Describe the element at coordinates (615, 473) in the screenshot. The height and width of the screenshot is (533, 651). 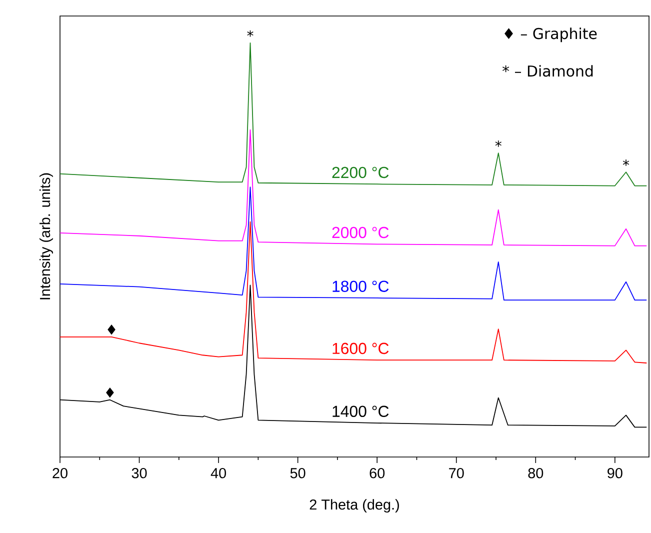
I see `x-tick-label: 90` at that location.